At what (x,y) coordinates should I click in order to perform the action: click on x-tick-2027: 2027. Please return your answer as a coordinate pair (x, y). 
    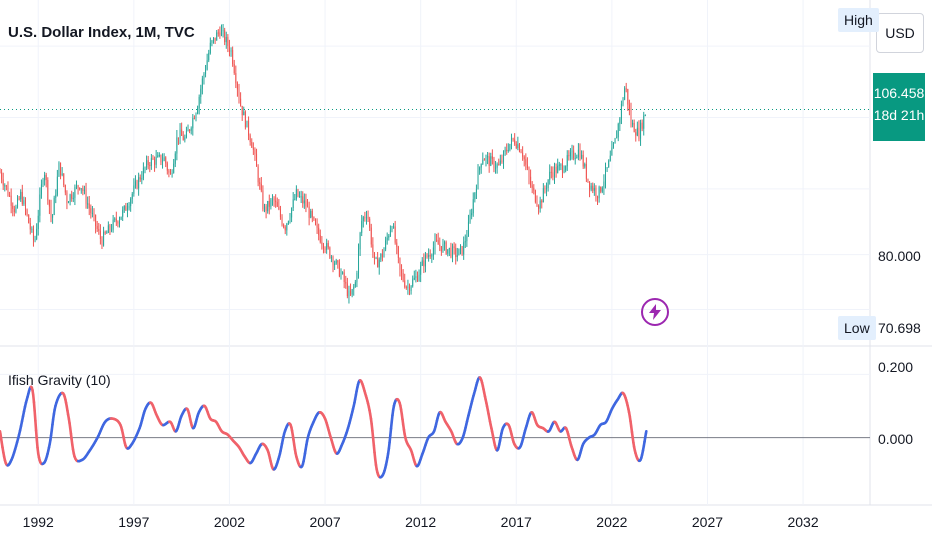
    Looking at the image, I should click on (707, 522).